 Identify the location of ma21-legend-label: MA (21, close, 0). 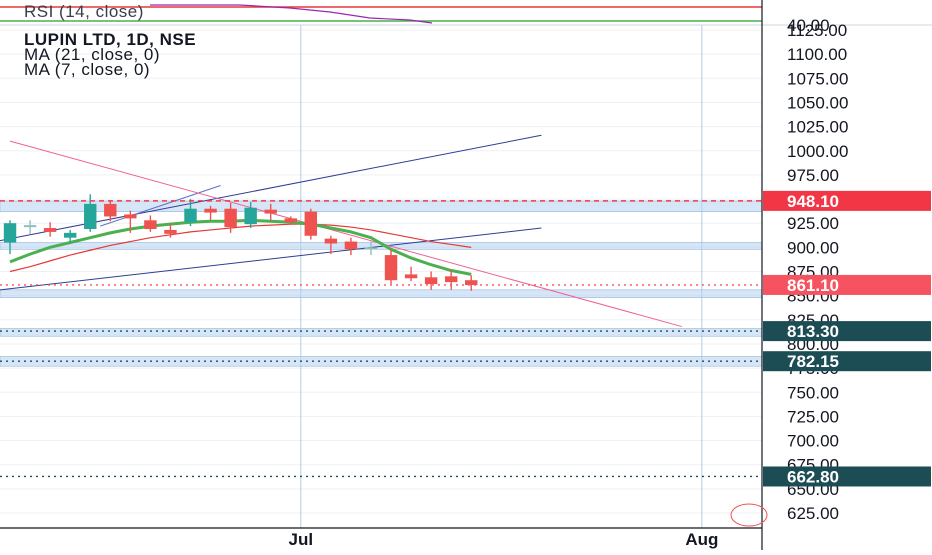
(92, 54).